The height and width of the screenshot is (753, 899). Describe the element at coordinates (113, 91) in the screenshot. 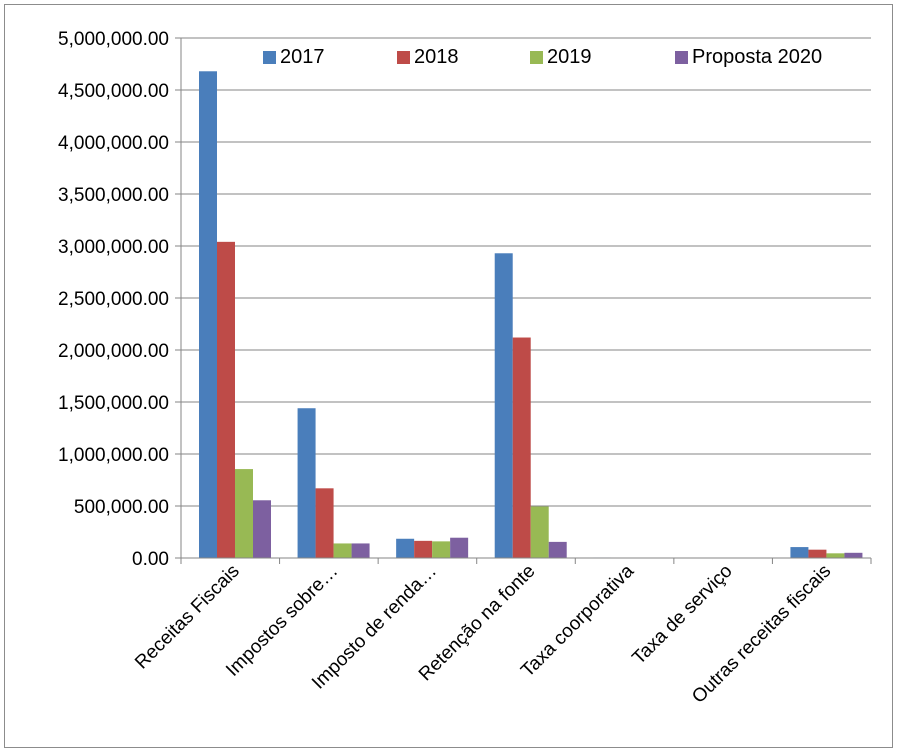

I see `y-tick-label: 4,500,000.00` at that location.